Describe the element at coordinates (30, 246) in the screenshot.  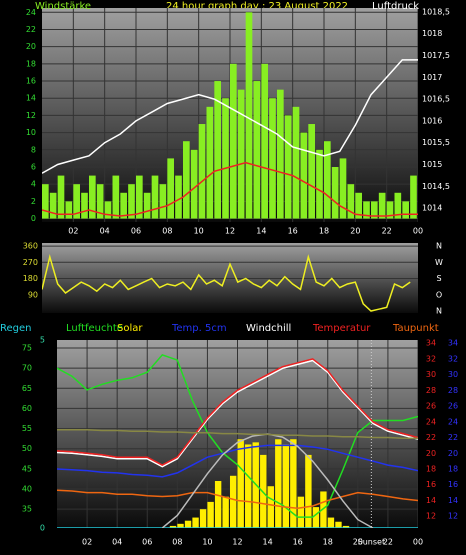
I see `y-tick-label: 360` at that location.